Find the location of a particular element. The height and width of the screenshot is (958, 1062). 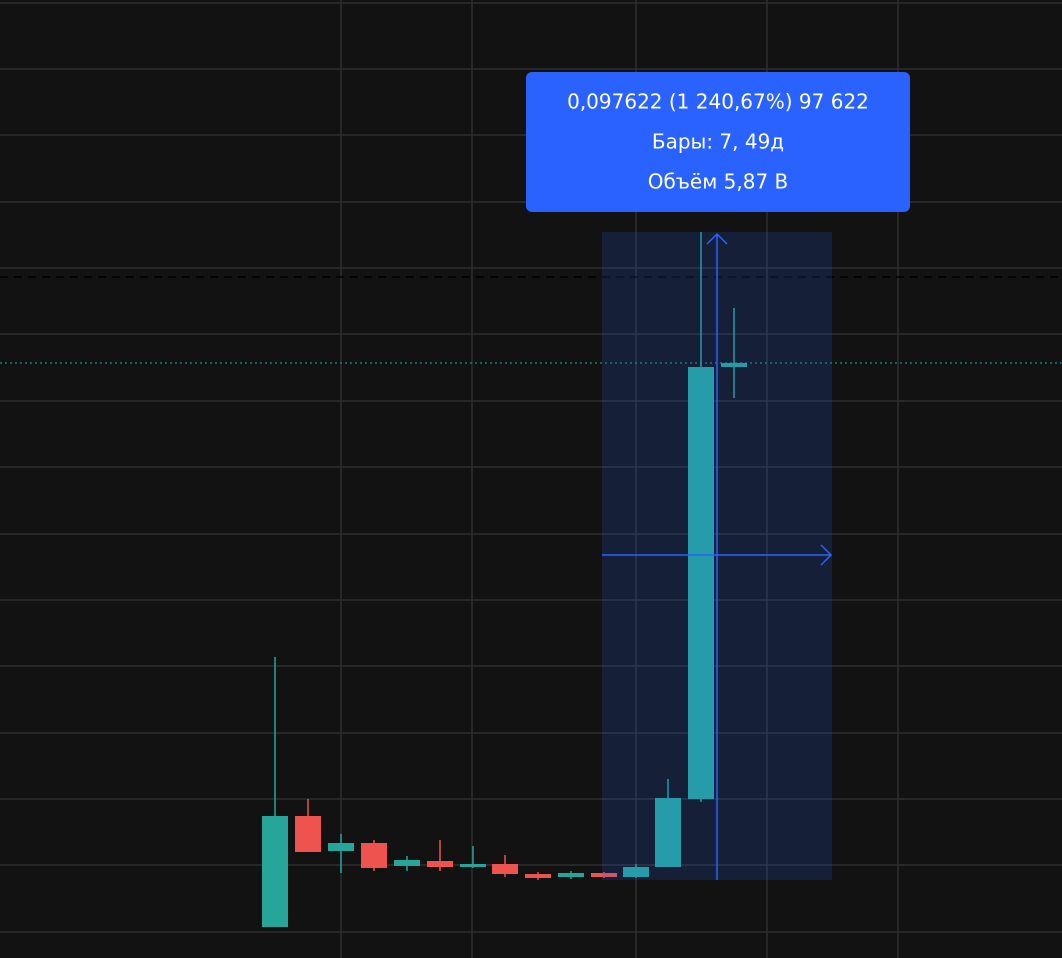

arrow-right is located at coordinates (826, 555).